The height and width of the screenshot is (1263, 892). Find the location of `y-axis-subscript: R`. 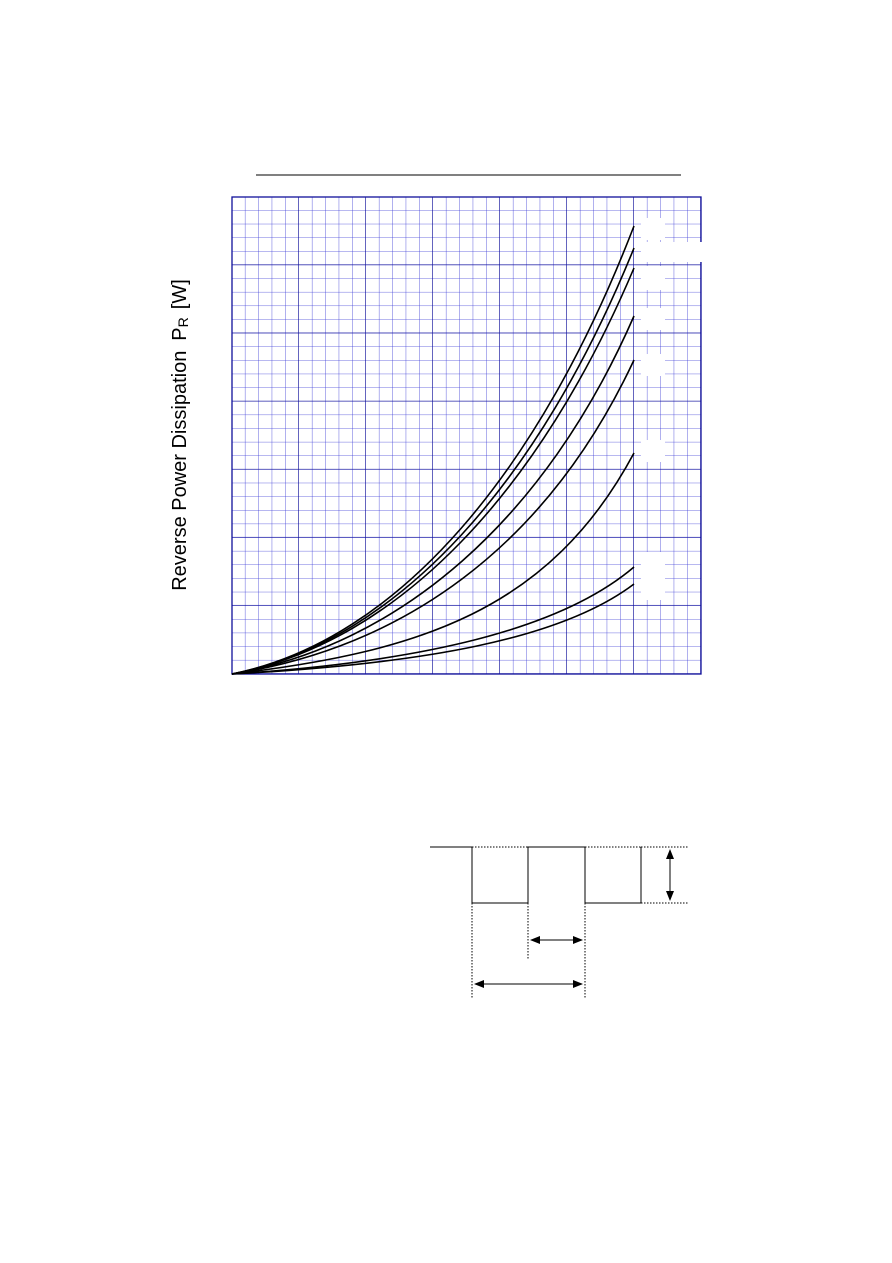

y-axis-subscript: R is located at coordinates (183, 322).